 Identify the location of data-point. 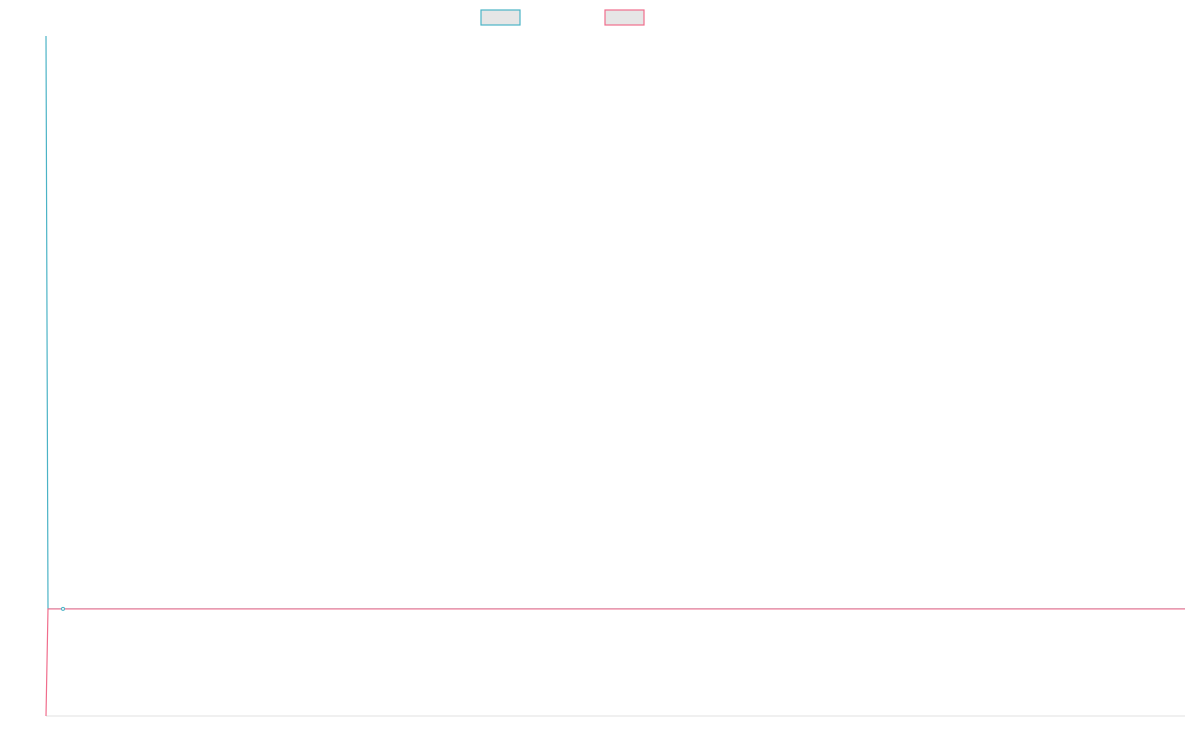
(63, 608).